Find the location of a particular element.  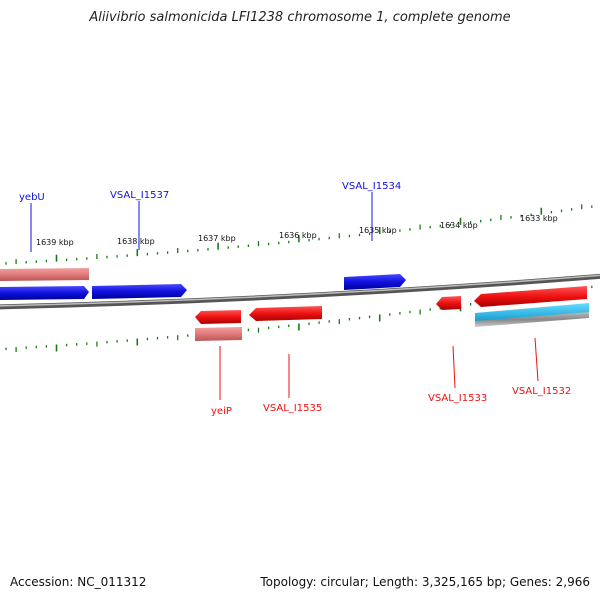

gene-feature-VSAL_I1532-grey is located at coordinates (532, 319).